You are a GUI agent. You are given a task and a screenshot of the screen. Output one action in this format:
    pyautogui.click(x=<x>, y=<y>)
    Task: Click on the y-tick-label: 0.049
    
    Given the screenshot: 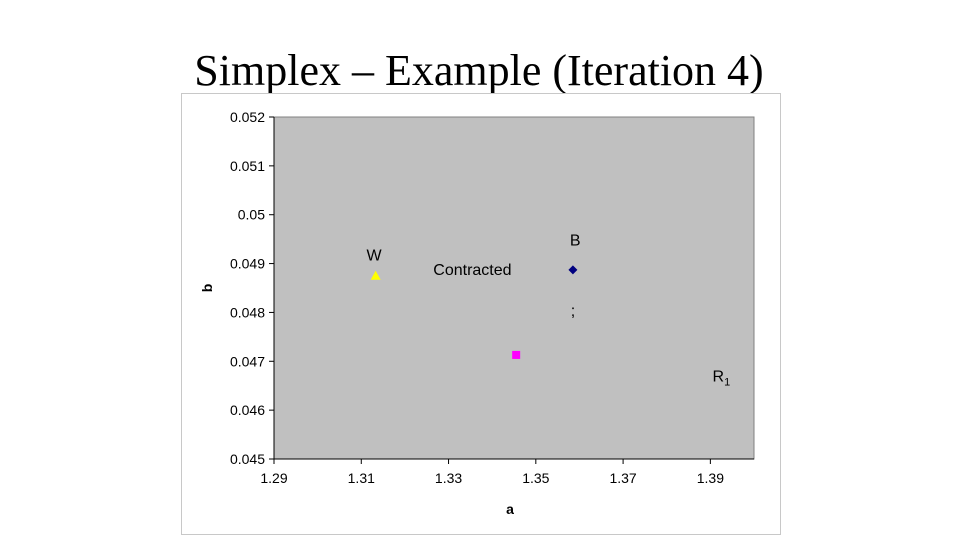 What is the action you would take?
    pyautogui.click(x=247, y=264)
    